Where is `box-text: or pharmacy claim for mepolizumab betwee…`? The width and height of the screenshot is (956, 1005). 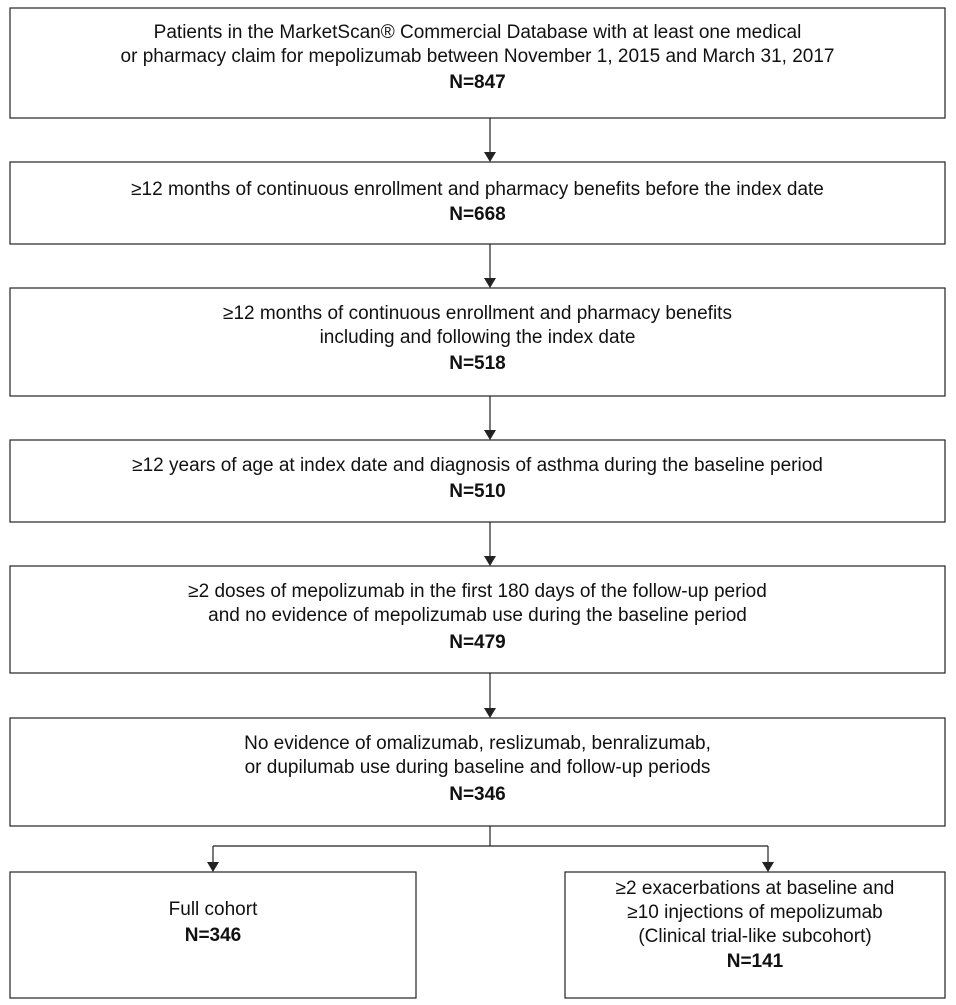 box-text: or pharmacy claim for mepolizumab betwee… is located at coordinates (478, 56).